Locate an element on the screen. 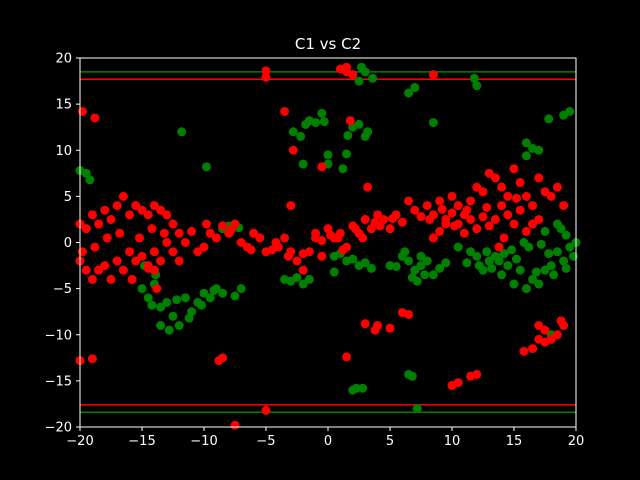 This screenshot has height=480, width=640. y-tick-label: 5 is located at coordinates (68, 197).